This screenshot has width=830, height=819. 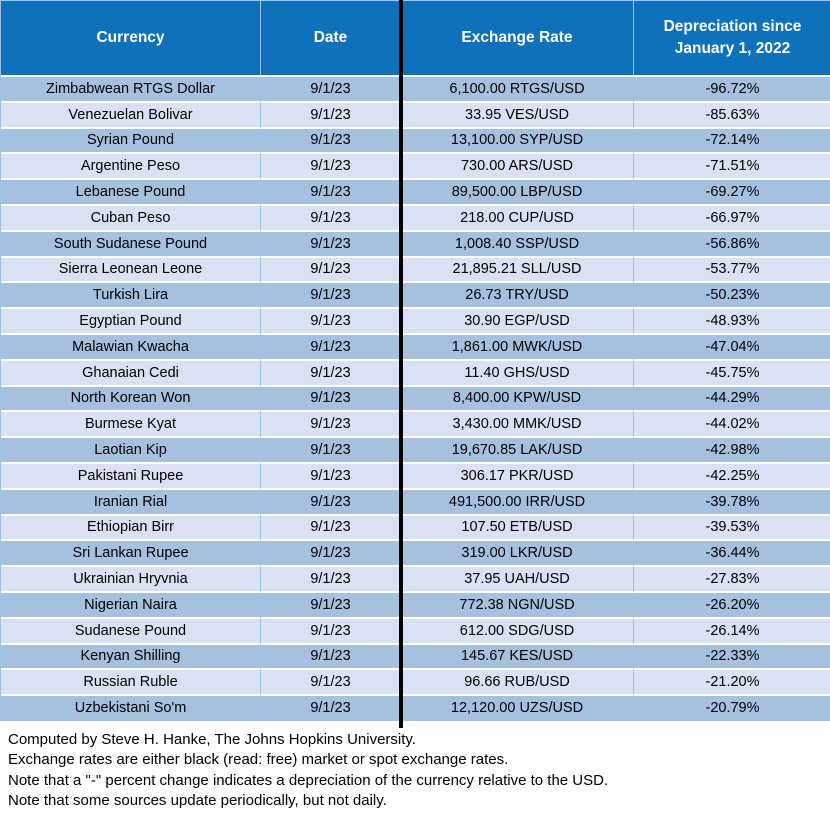 I want to click on table-row: Egyptian Pound 9/1/23 30.90 EGP/USD -48.93%, so click(x=415, y=322).